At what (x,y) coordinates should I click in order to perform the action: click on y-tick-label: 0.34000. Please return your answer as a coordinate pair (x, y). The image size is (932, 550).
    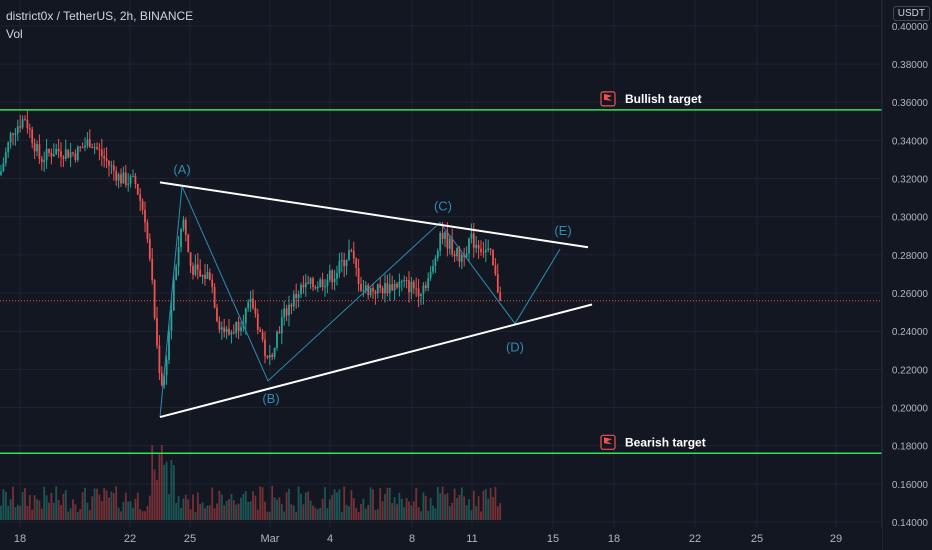
    Looking at the image, I should click on (910, 141).